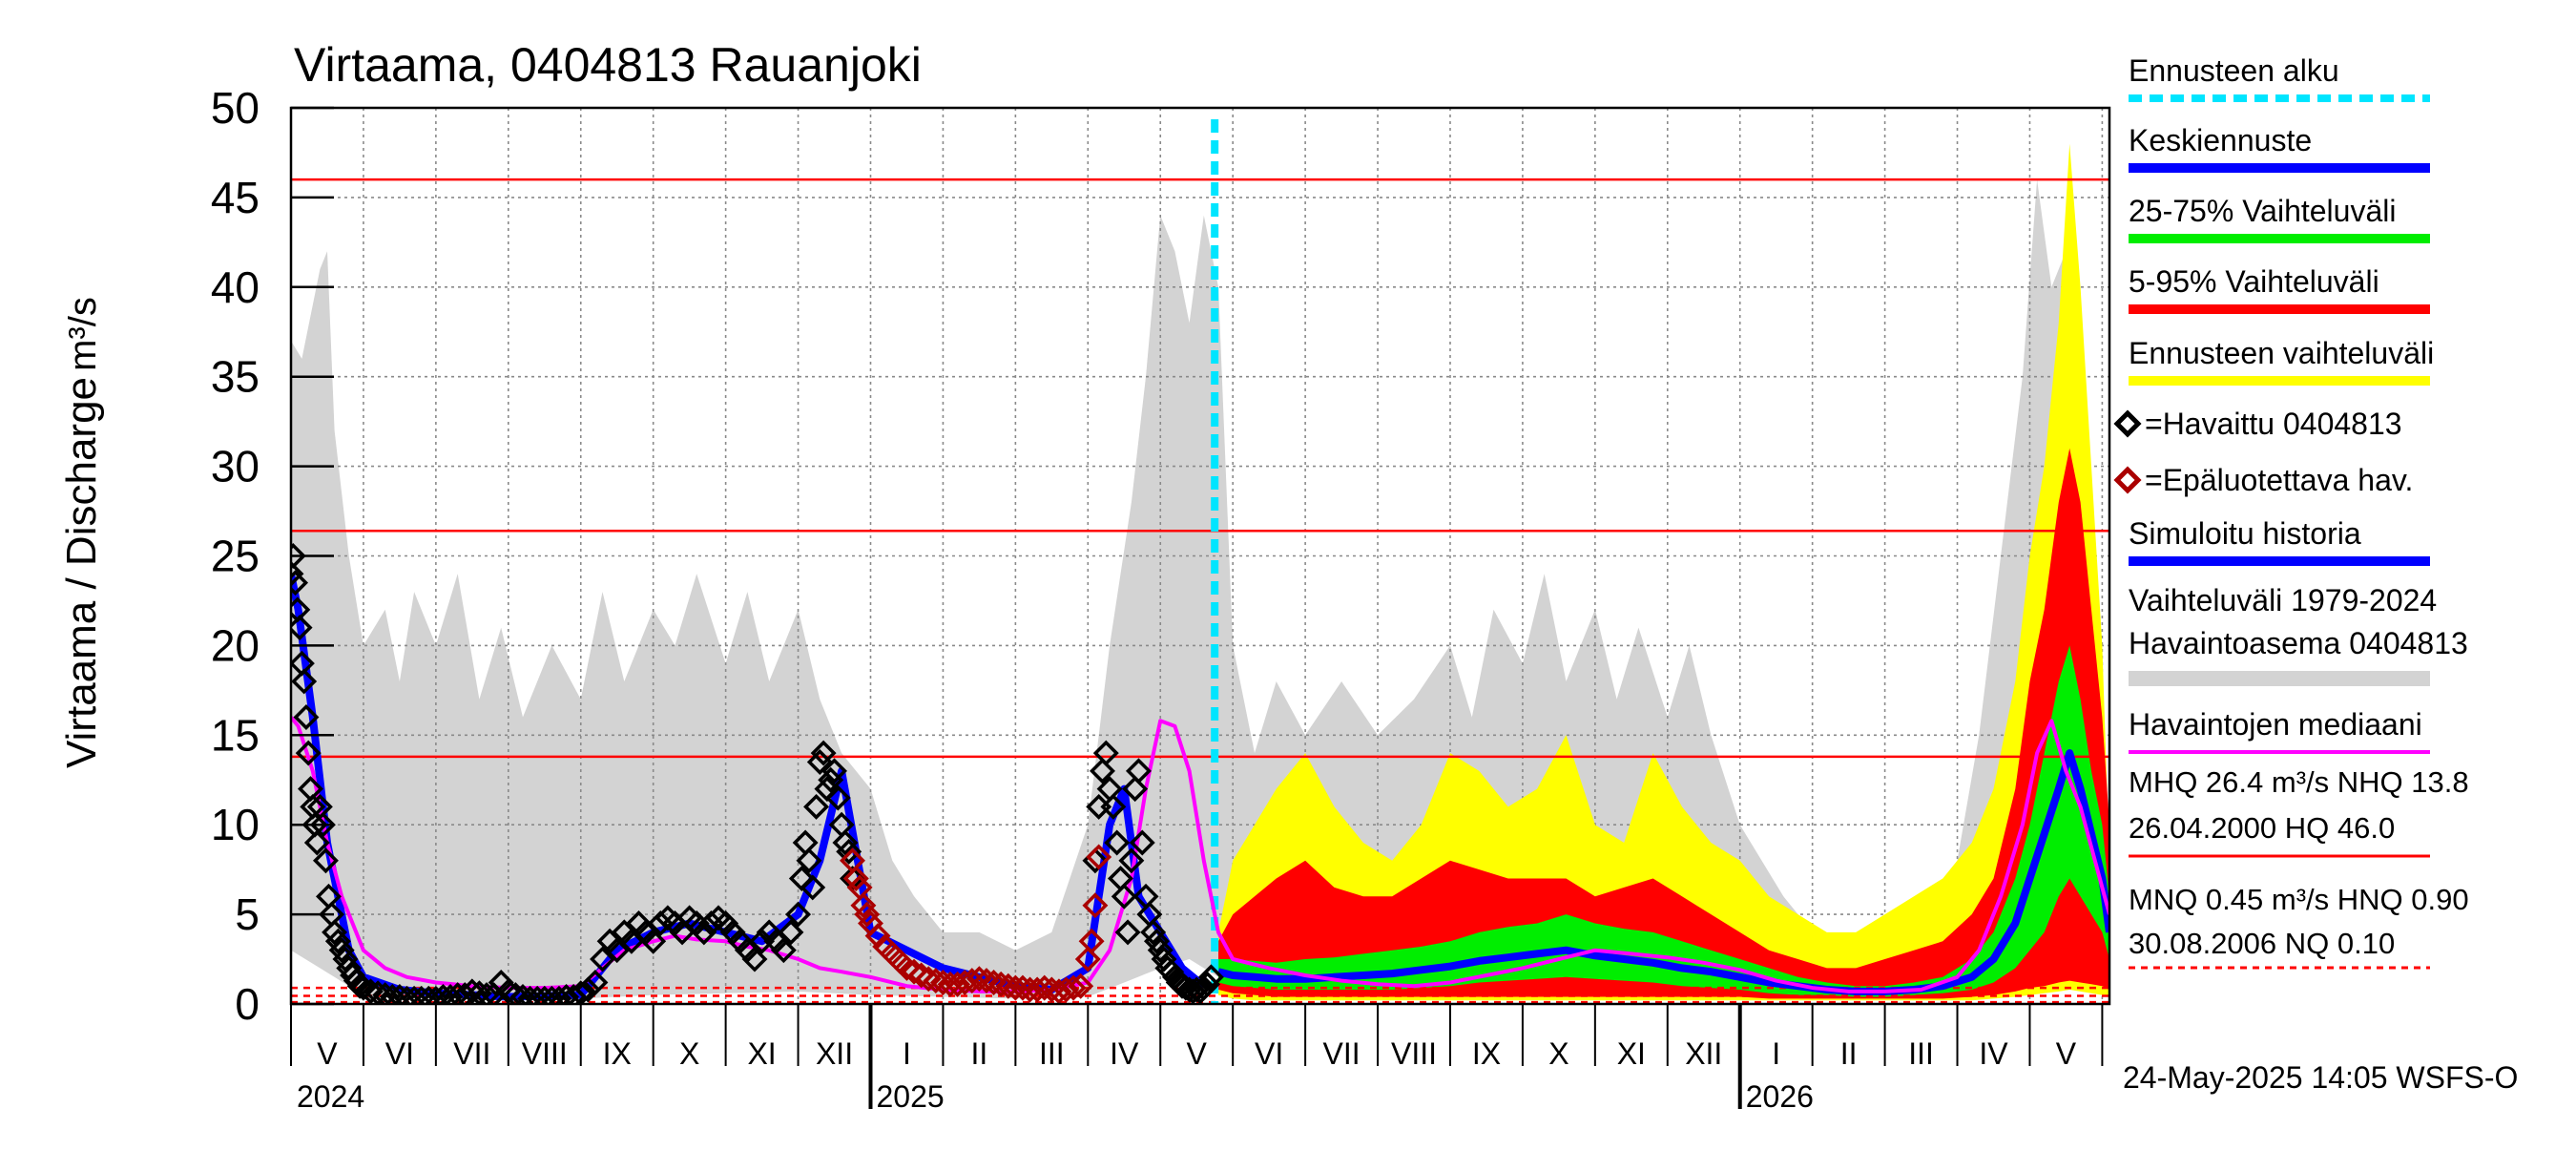 This screenshot has height=1150, width=2576. Describe the element at coordinates (2279, 480) in the screenshot. I see `legend-label-epaluotettava: =Epäluotettava hav.` at that location.